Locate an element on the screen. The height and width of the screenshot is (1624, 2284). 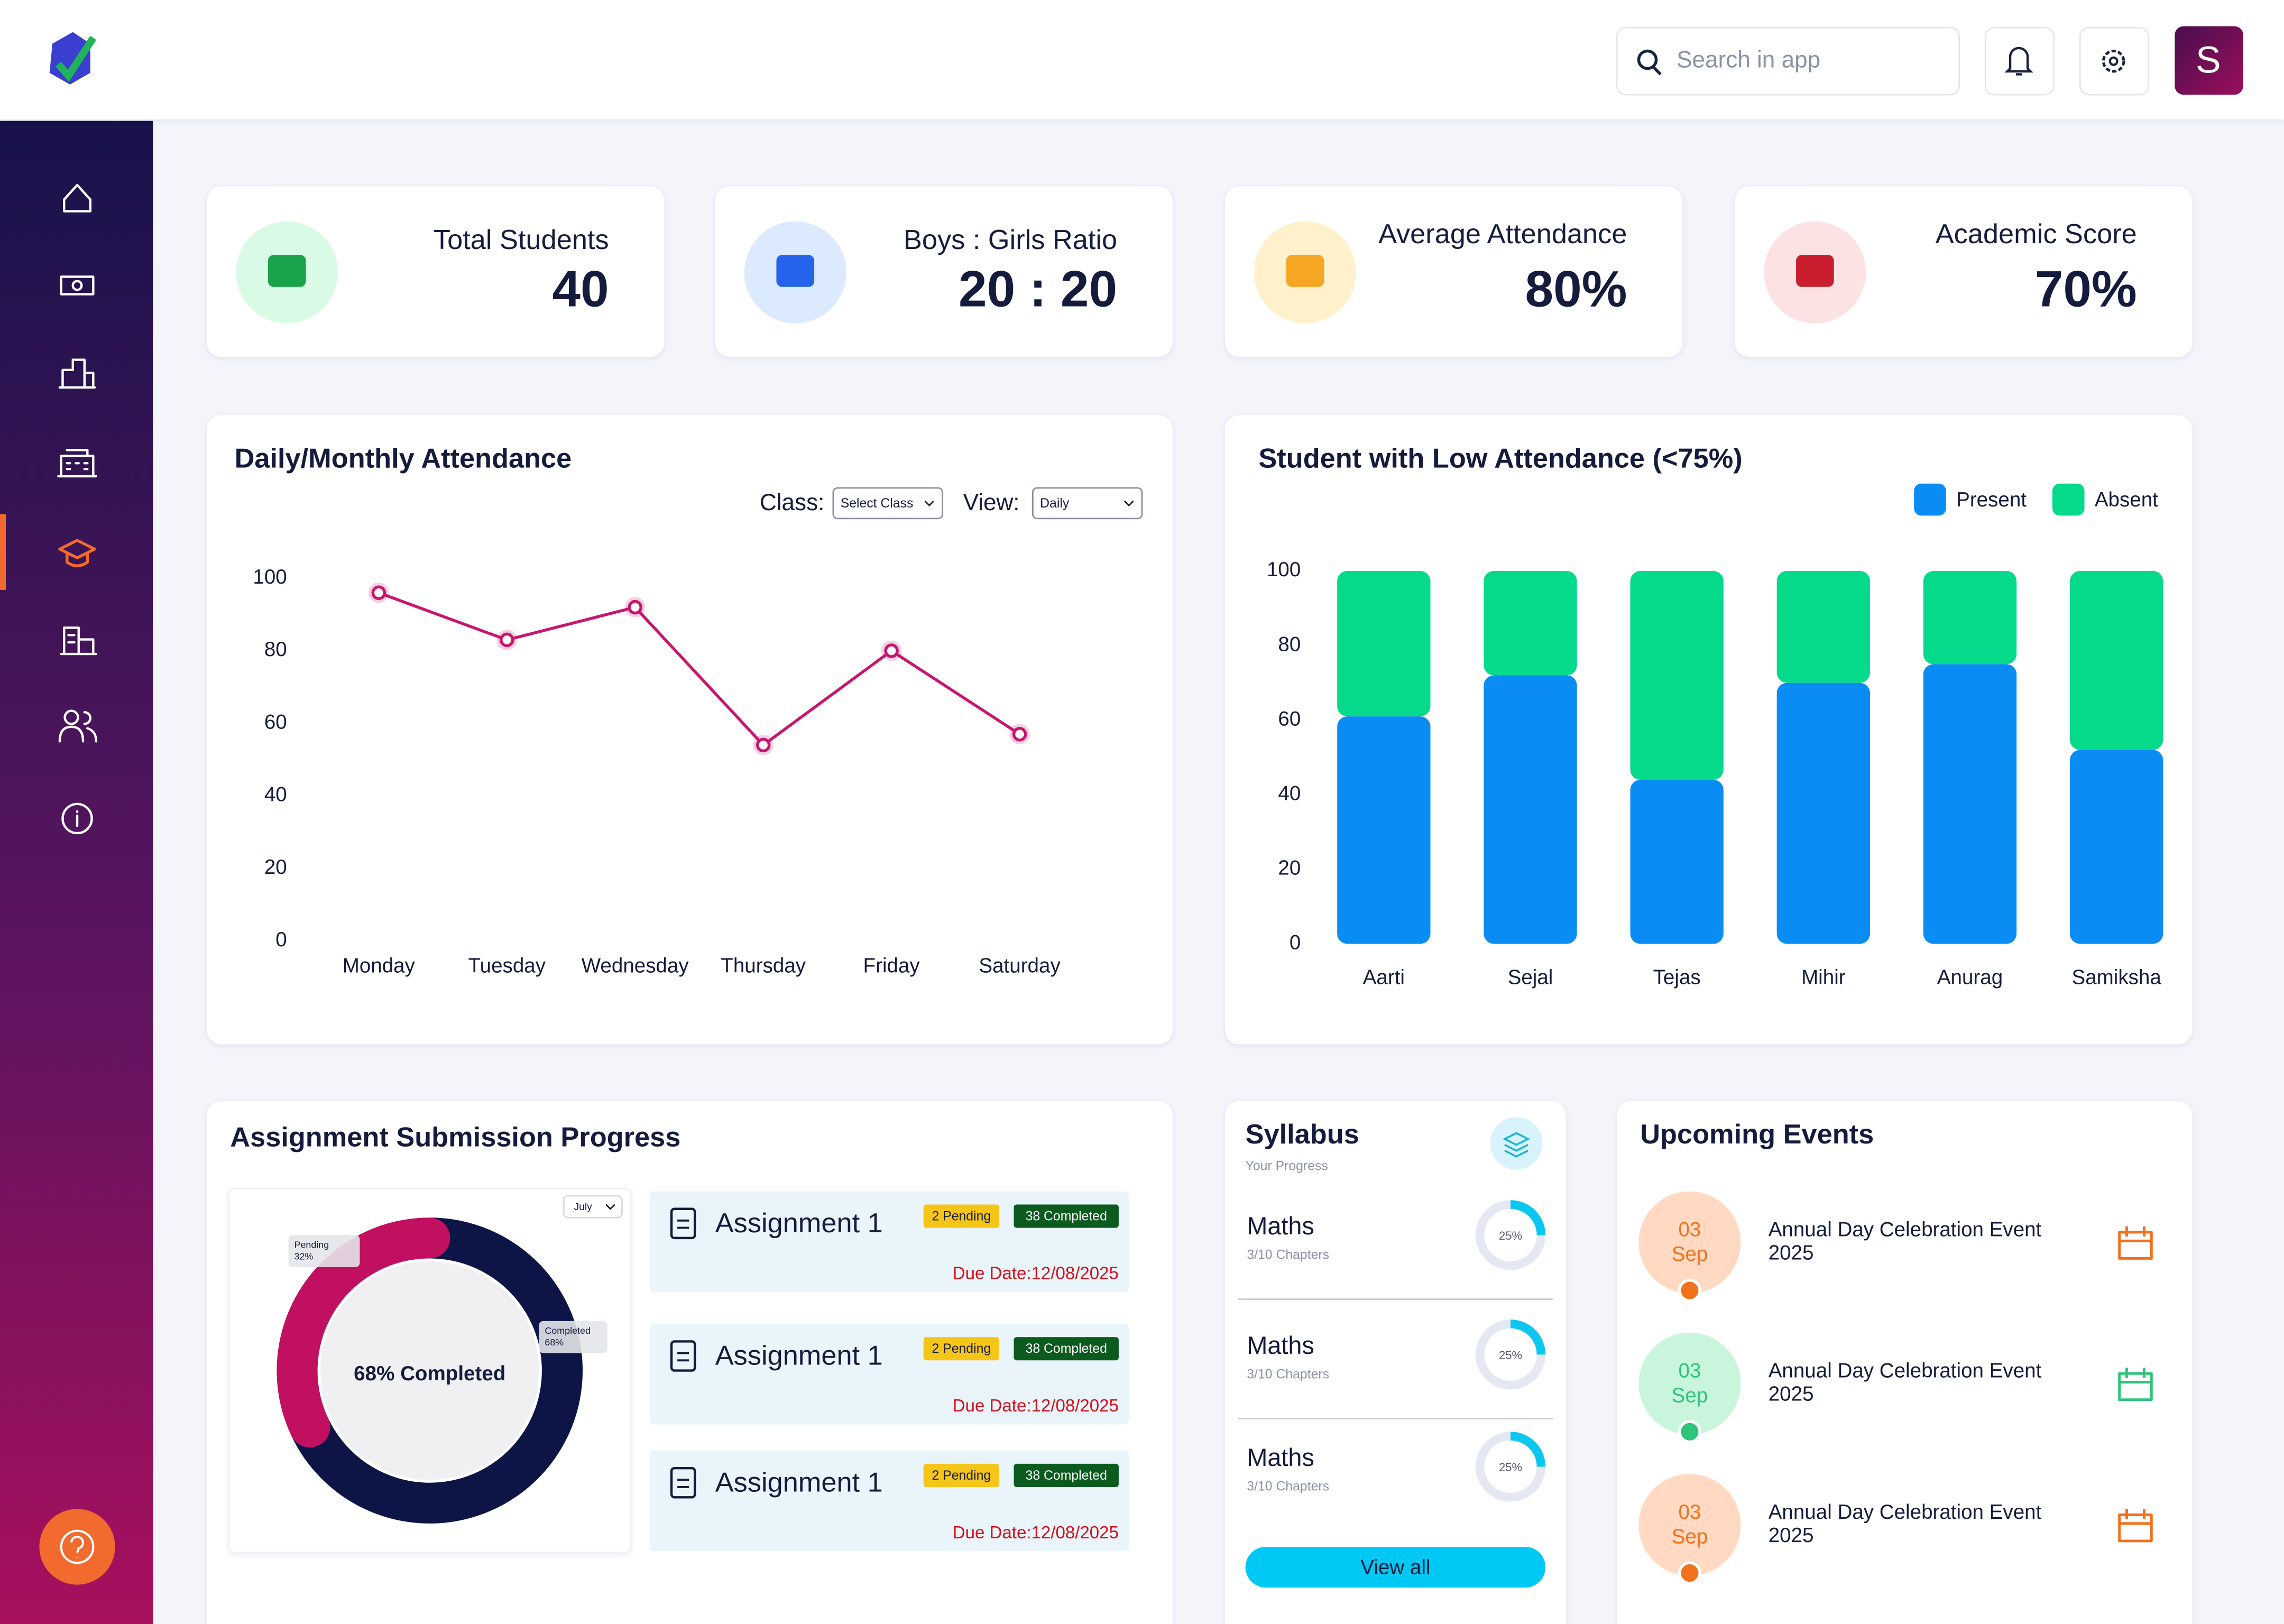
nav-fees is located at coordinates (77, 286).